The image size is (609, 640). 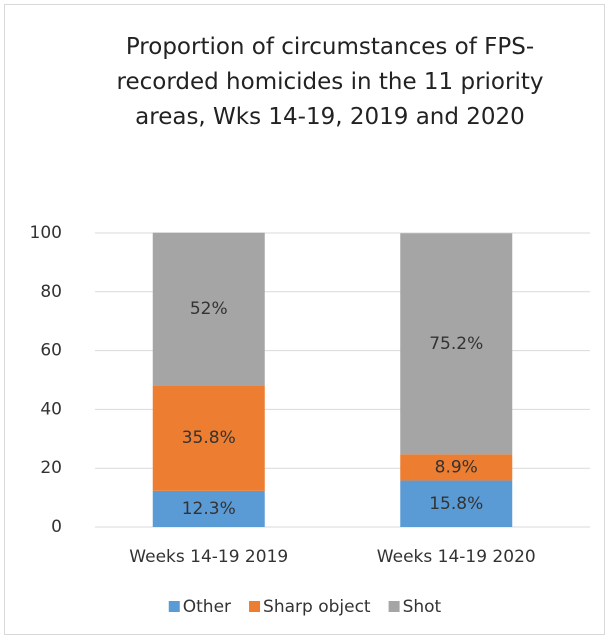 What do you see at coordinates (51, 409) in the screenshot?
I see `y-tick-label: 40` at bounding box center [51, 409].